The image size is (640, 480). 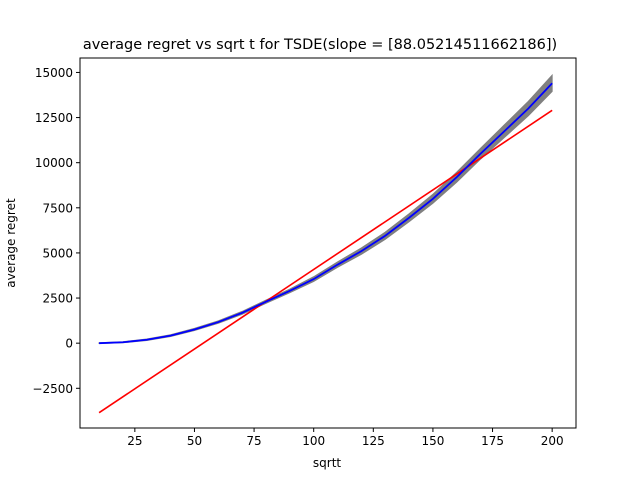 What do you see at coordinates (57, 253) in the screenshot?
I see `y-tick-label: 5000` at bounding box center [57, 253].